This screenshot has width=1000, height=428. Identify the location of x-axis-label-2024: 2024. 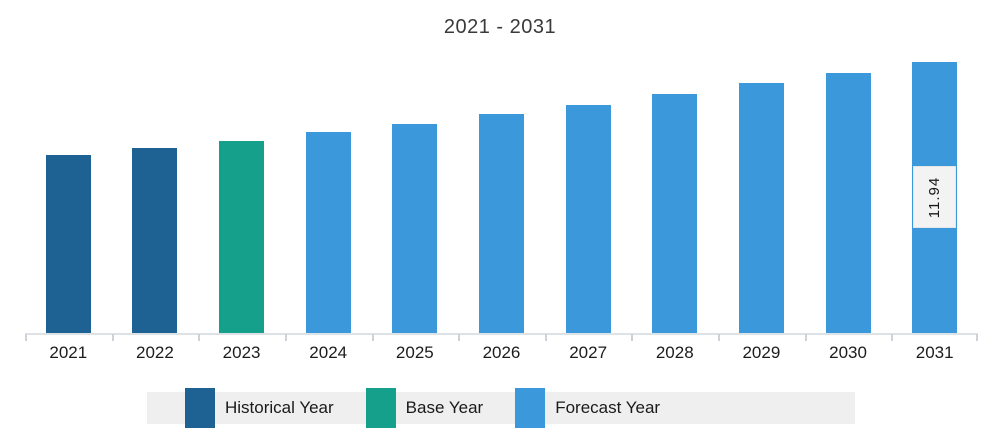
(328, 352).